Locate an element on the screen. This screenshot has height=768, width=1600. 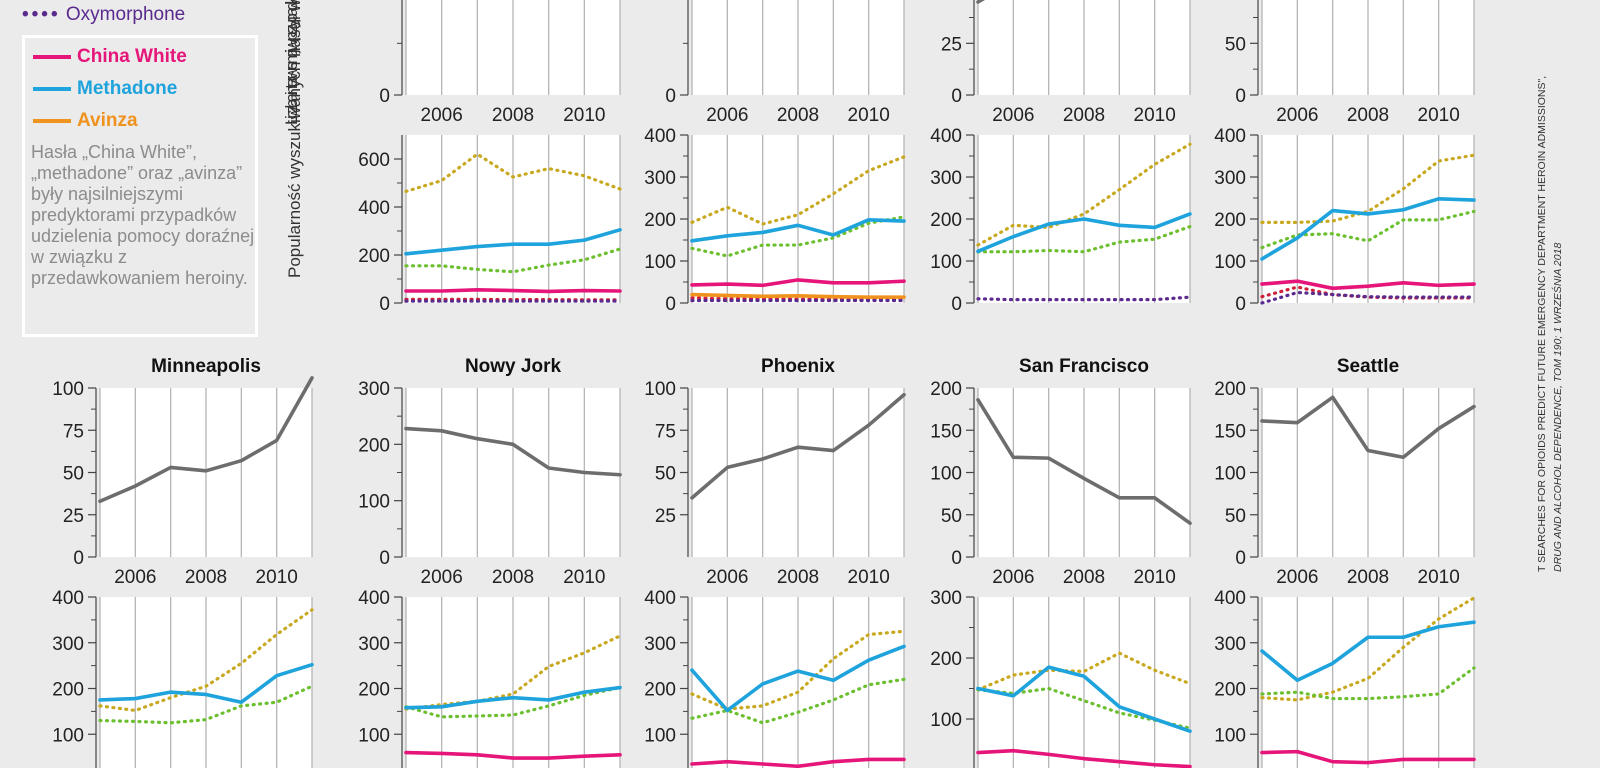
panel-top-row-3-searches: 0 100 200 300 400 is located at coordinates (1061, 220).